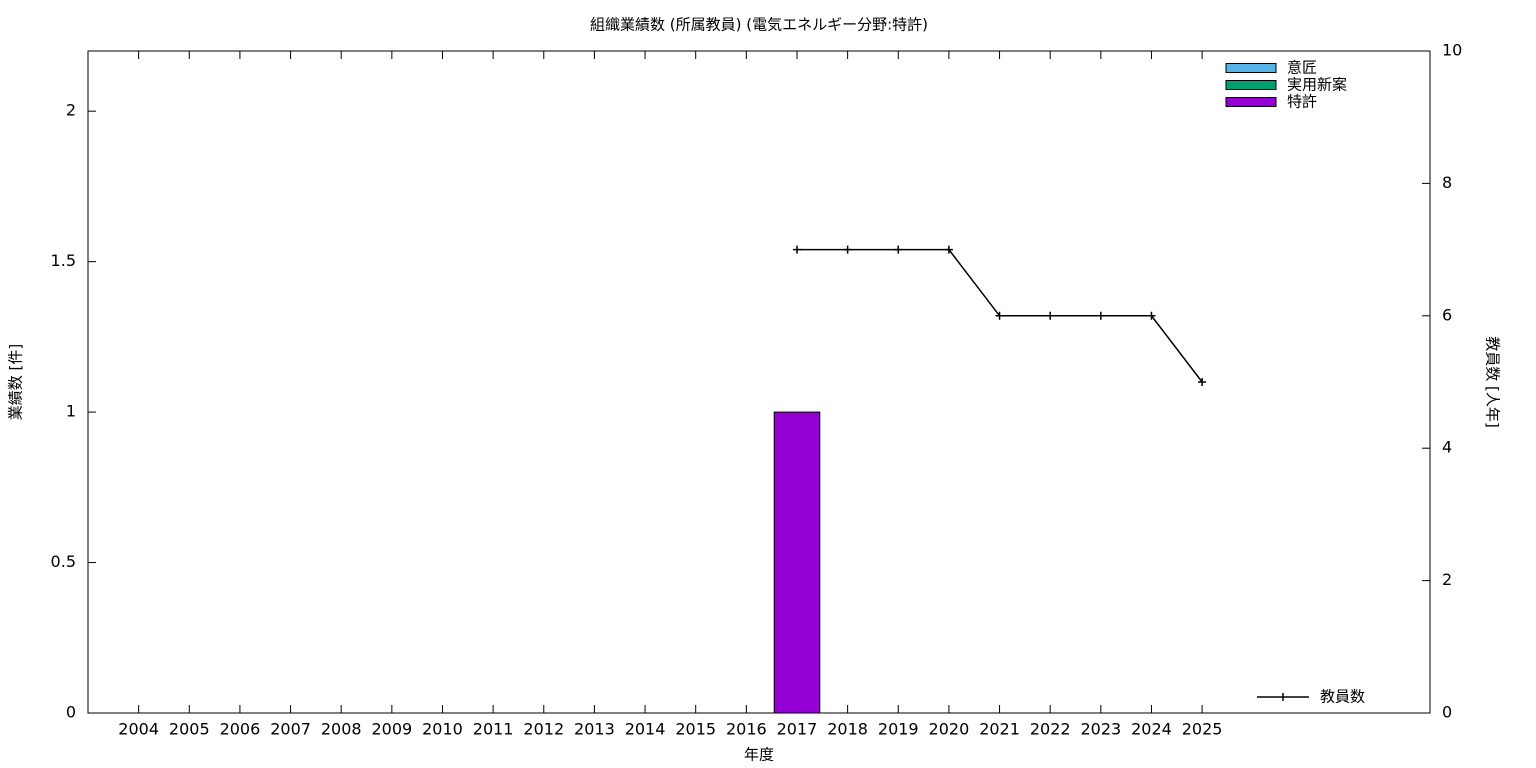  Describe the element at coordinates (1100, 729) in the screenshot. I see `x-tick-label: 2023` at that location.